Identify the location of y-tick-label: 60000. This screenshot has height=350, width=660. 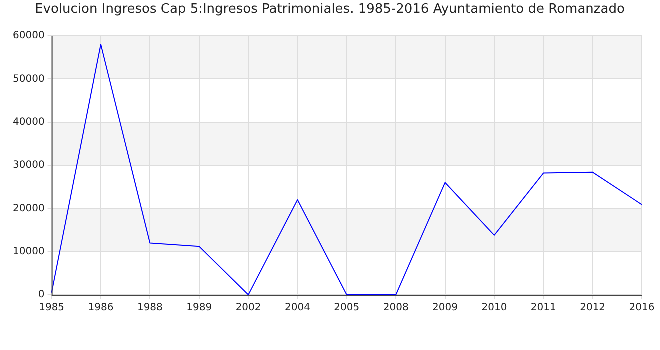
(29, 36).